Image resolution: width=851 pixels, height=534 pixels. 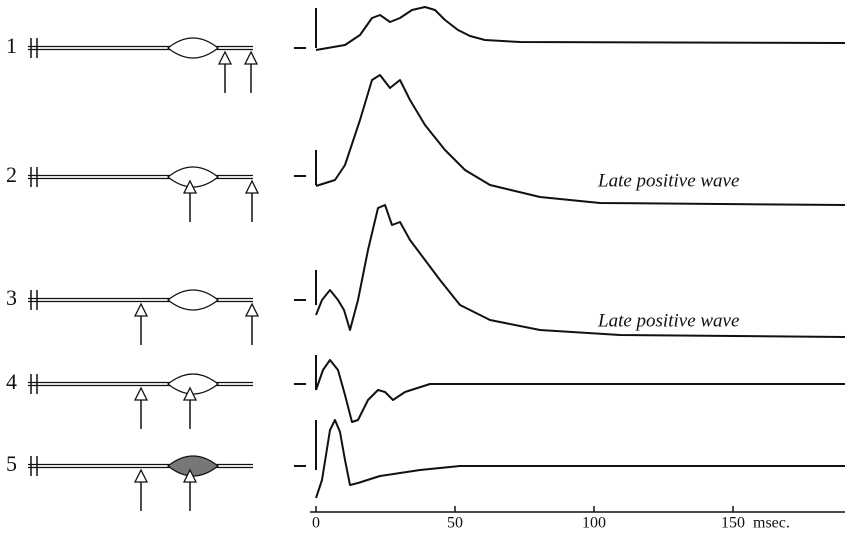 I want to click on row-label: 4, so click(x=11, y=381).